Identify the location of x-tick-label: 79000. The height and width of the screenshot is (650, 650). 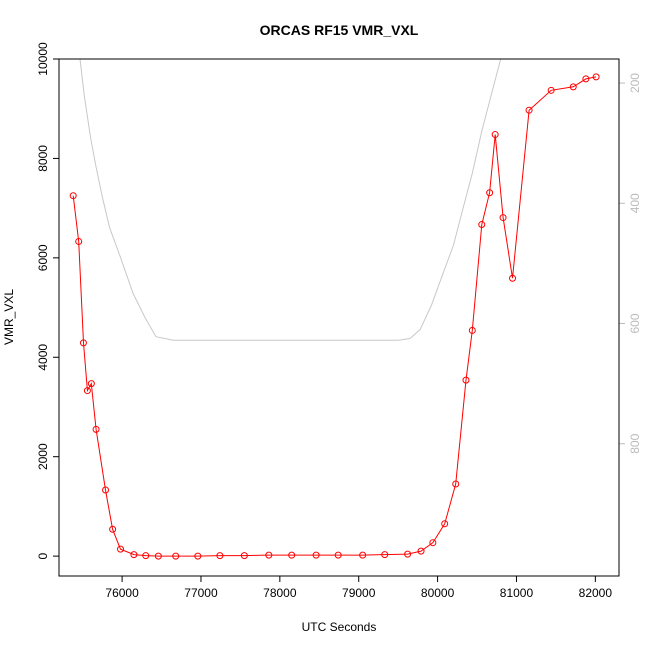
(359, 593).